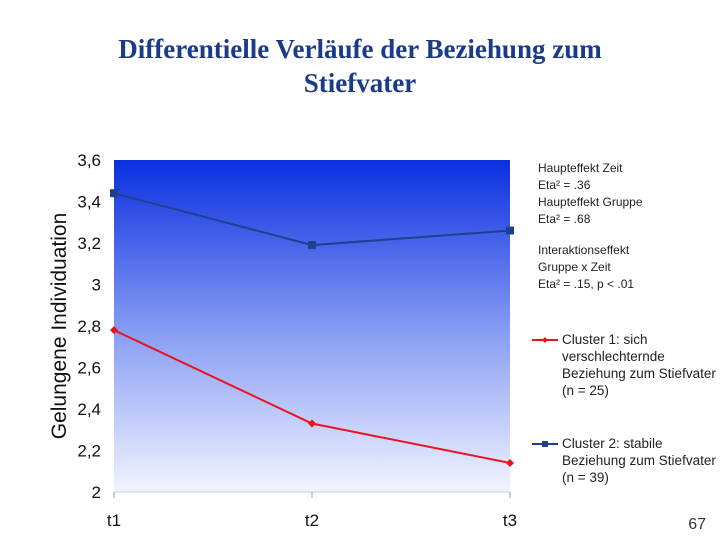 The height and width of the screenshot is (540, 720). I want to click on note-main-effect-group: Haupteffekt Gruppe, so click(590, 202).